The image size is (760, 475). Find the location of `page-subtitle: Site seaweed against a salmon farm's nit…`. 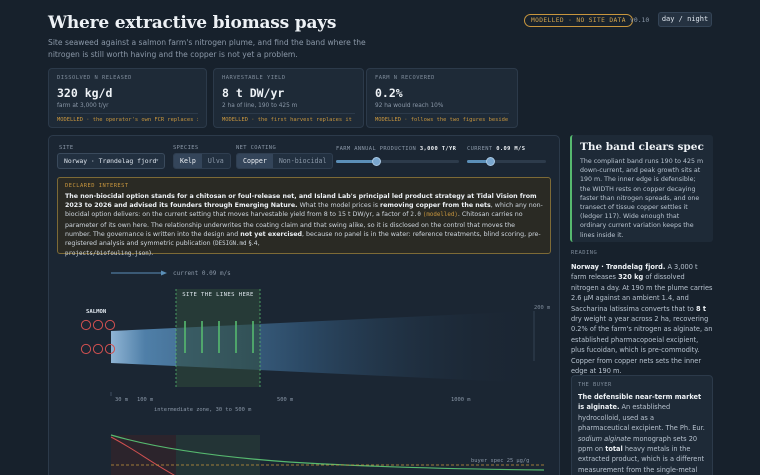

page-subtitle: Site seaweed against a salmon farm's nit… is located at coordinates (207, 48).